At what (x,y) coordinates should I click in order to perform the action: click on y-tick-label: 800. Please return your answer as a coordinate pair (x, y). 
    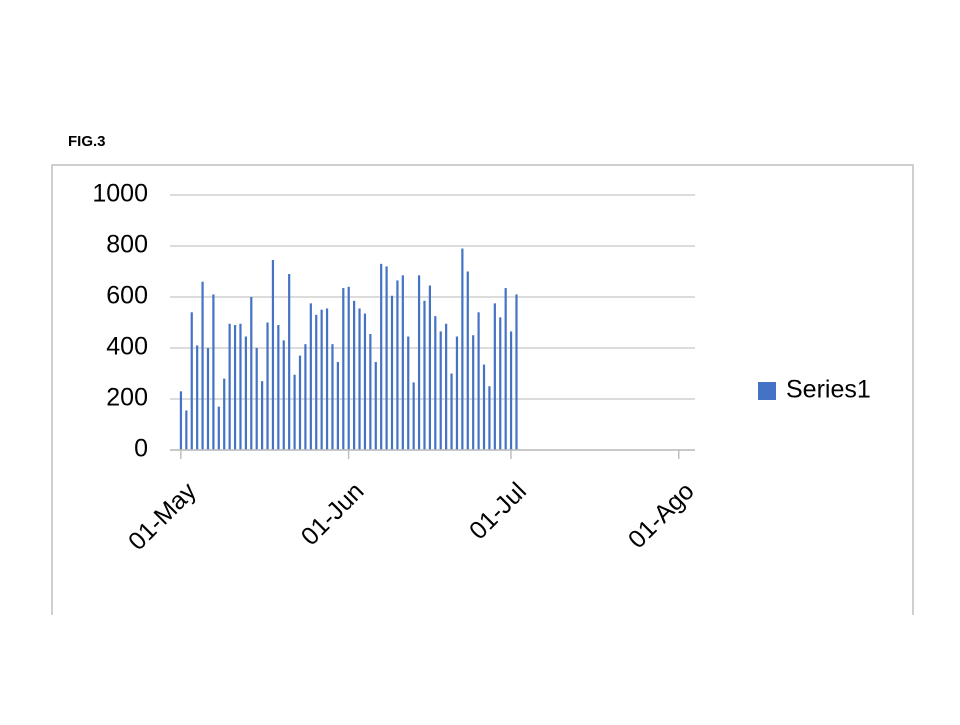
    Looking at the image, I should click on (127, 245).